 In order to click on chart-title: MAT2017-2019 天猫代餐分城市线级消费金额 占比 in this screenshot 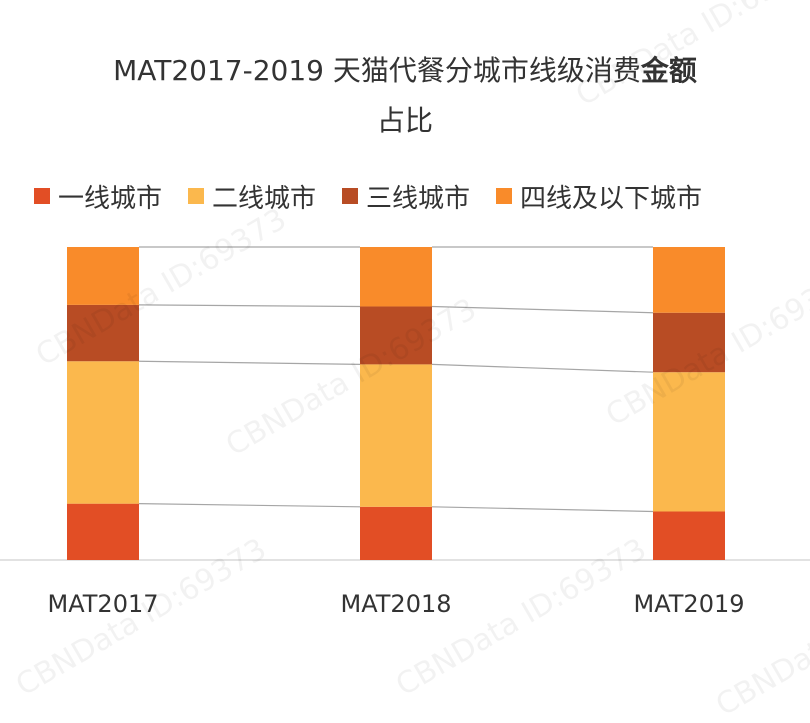, I will do `click(405, 96)`.